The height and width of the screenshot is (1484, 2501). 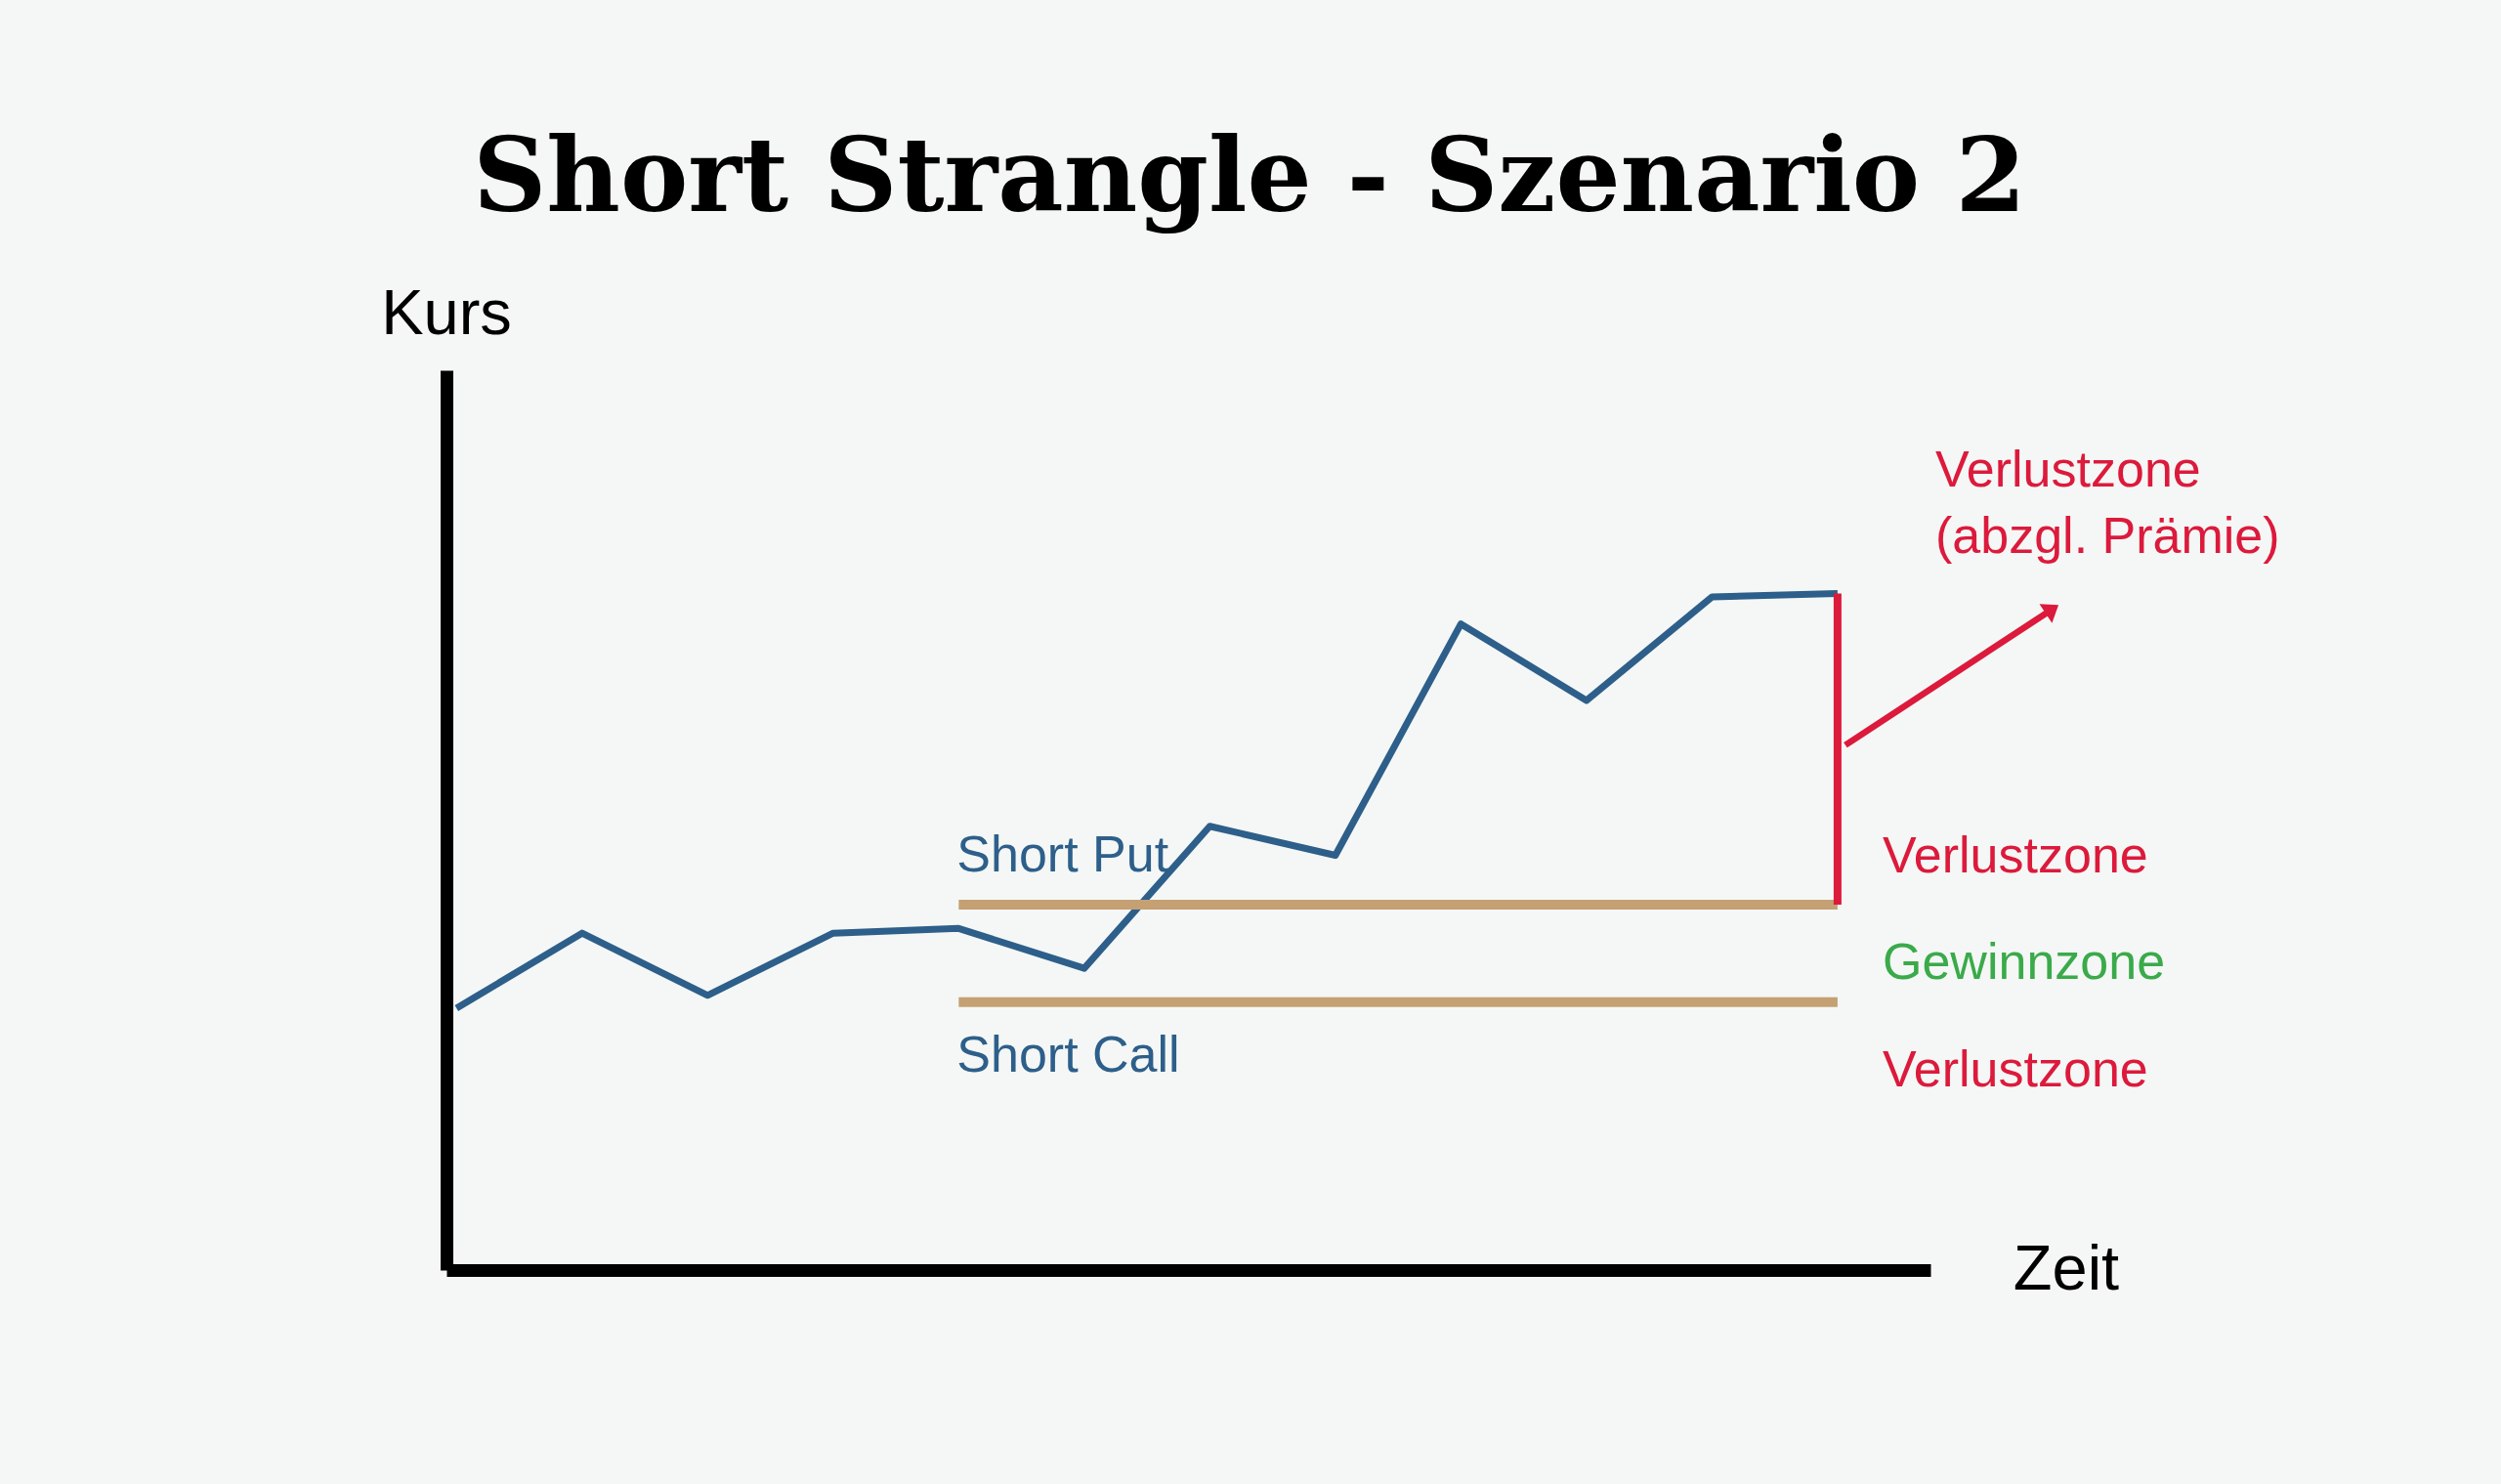 I want to click on x-axis-title: Zeit, so click(x=2066, y=1267).